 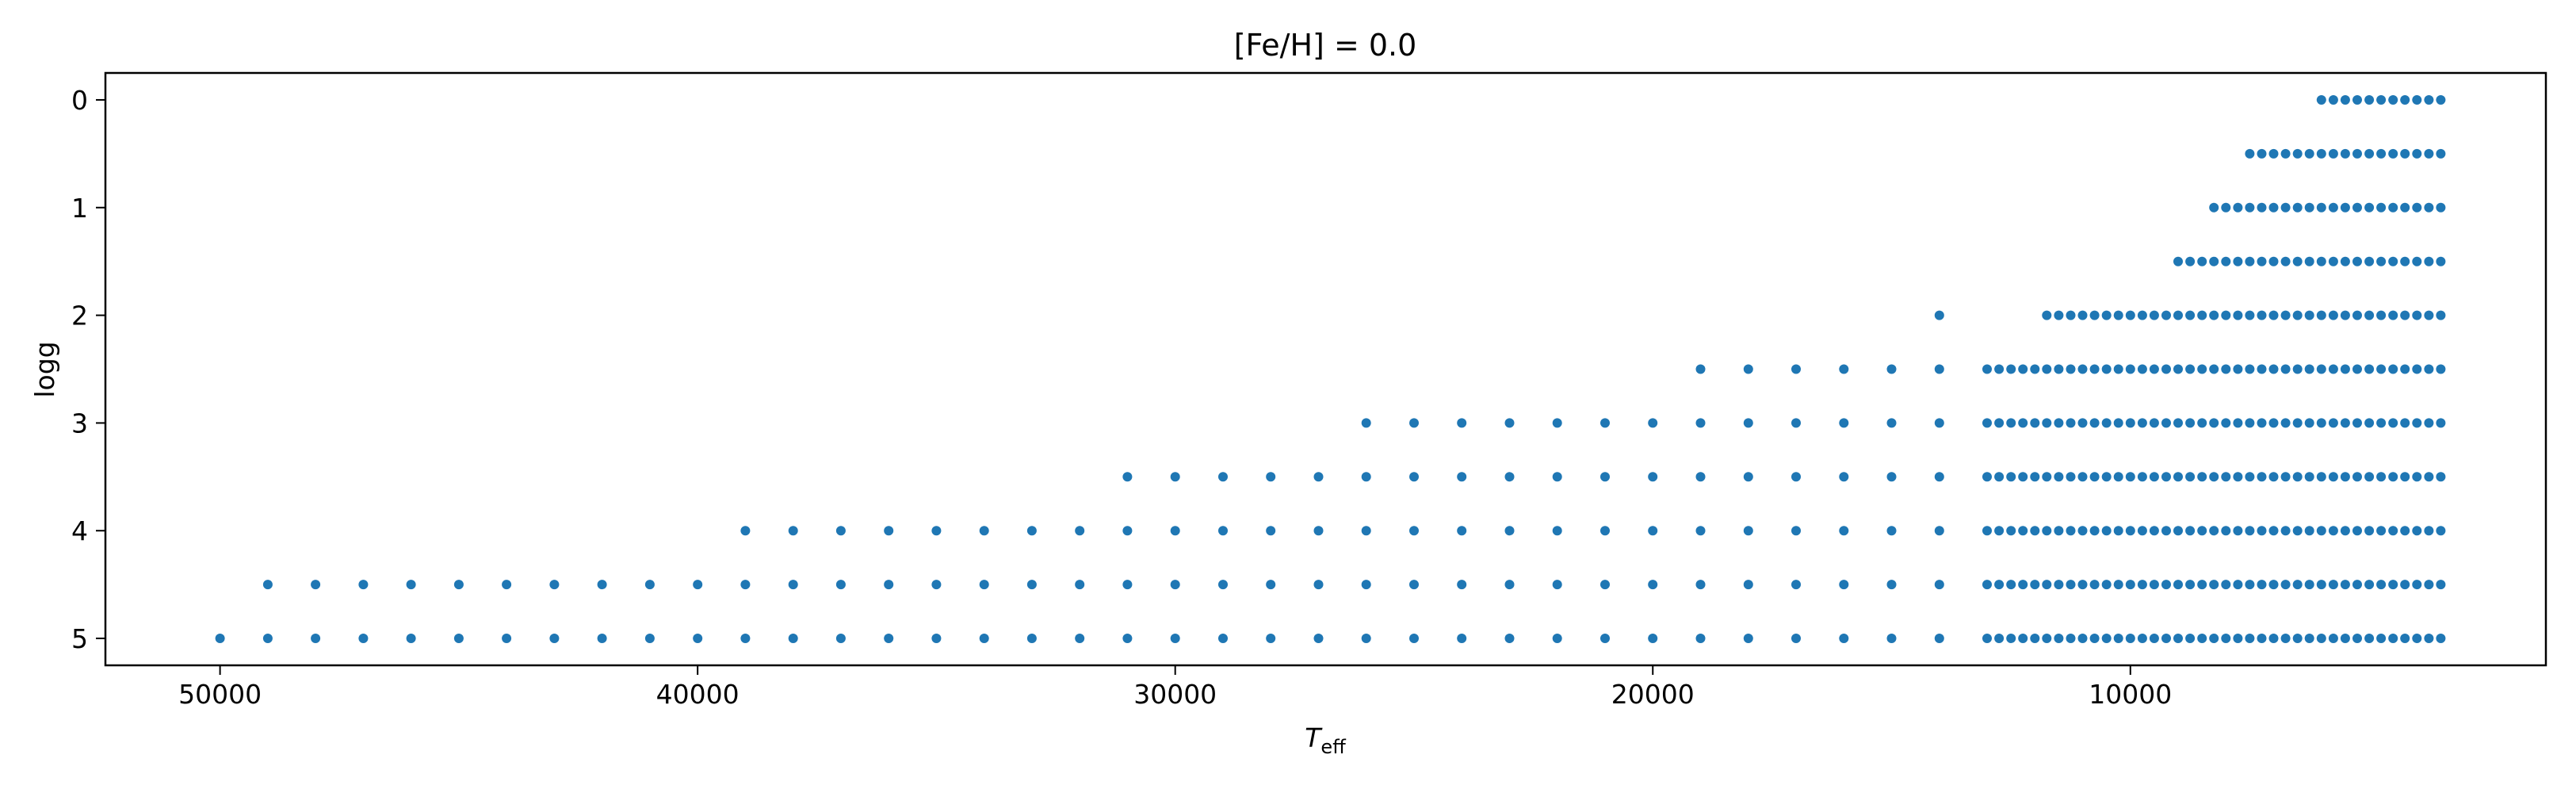 What do you see at coordinates (79, 639) in the screenshot?
I see `y-tick-label: 5` at bounding box center [79, 639].